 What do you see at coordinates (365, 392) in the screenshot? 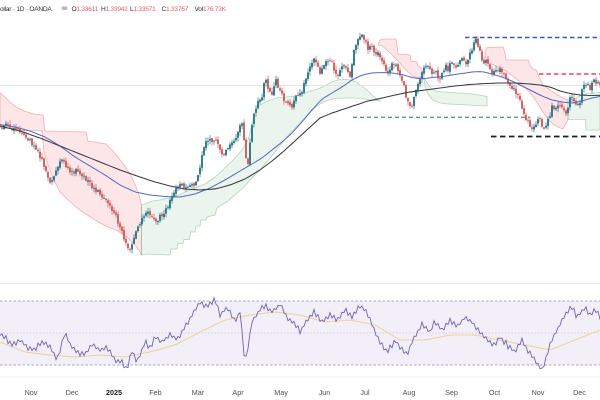
I see `svg-text: Jul` at bounding box center [365, 392].